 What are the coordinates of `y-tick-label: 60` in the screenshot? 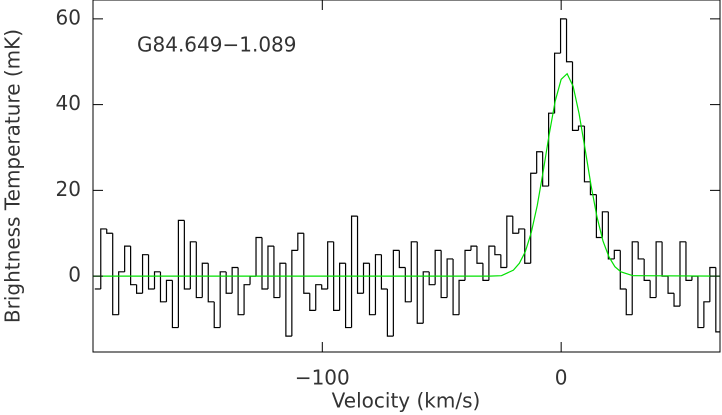 It's located at (68, 17).